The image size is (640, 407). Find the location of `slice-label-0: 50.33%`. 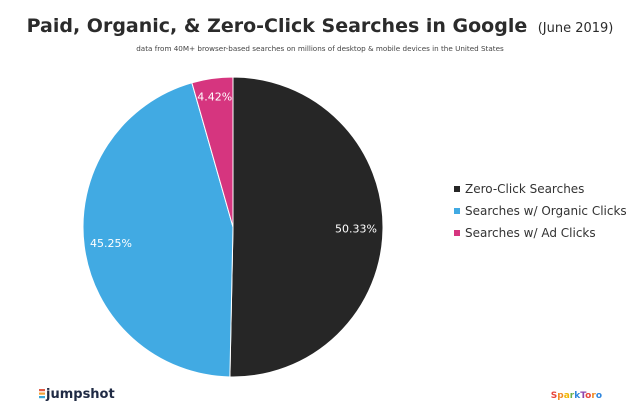

slice-label-0: 50.33% is located at coordinates (356, 228).